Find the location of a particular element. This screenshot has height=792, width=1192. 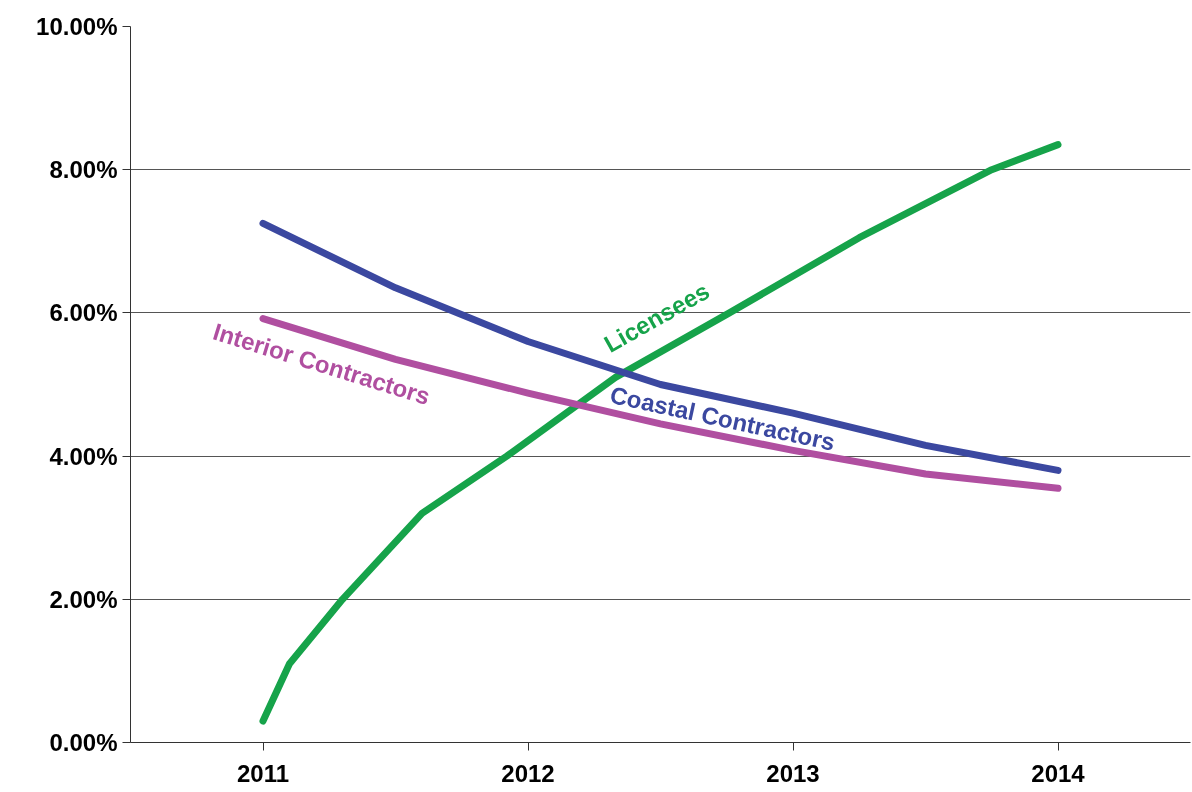

x-tick-label: 2014 is located at coordinates (1058, 773).